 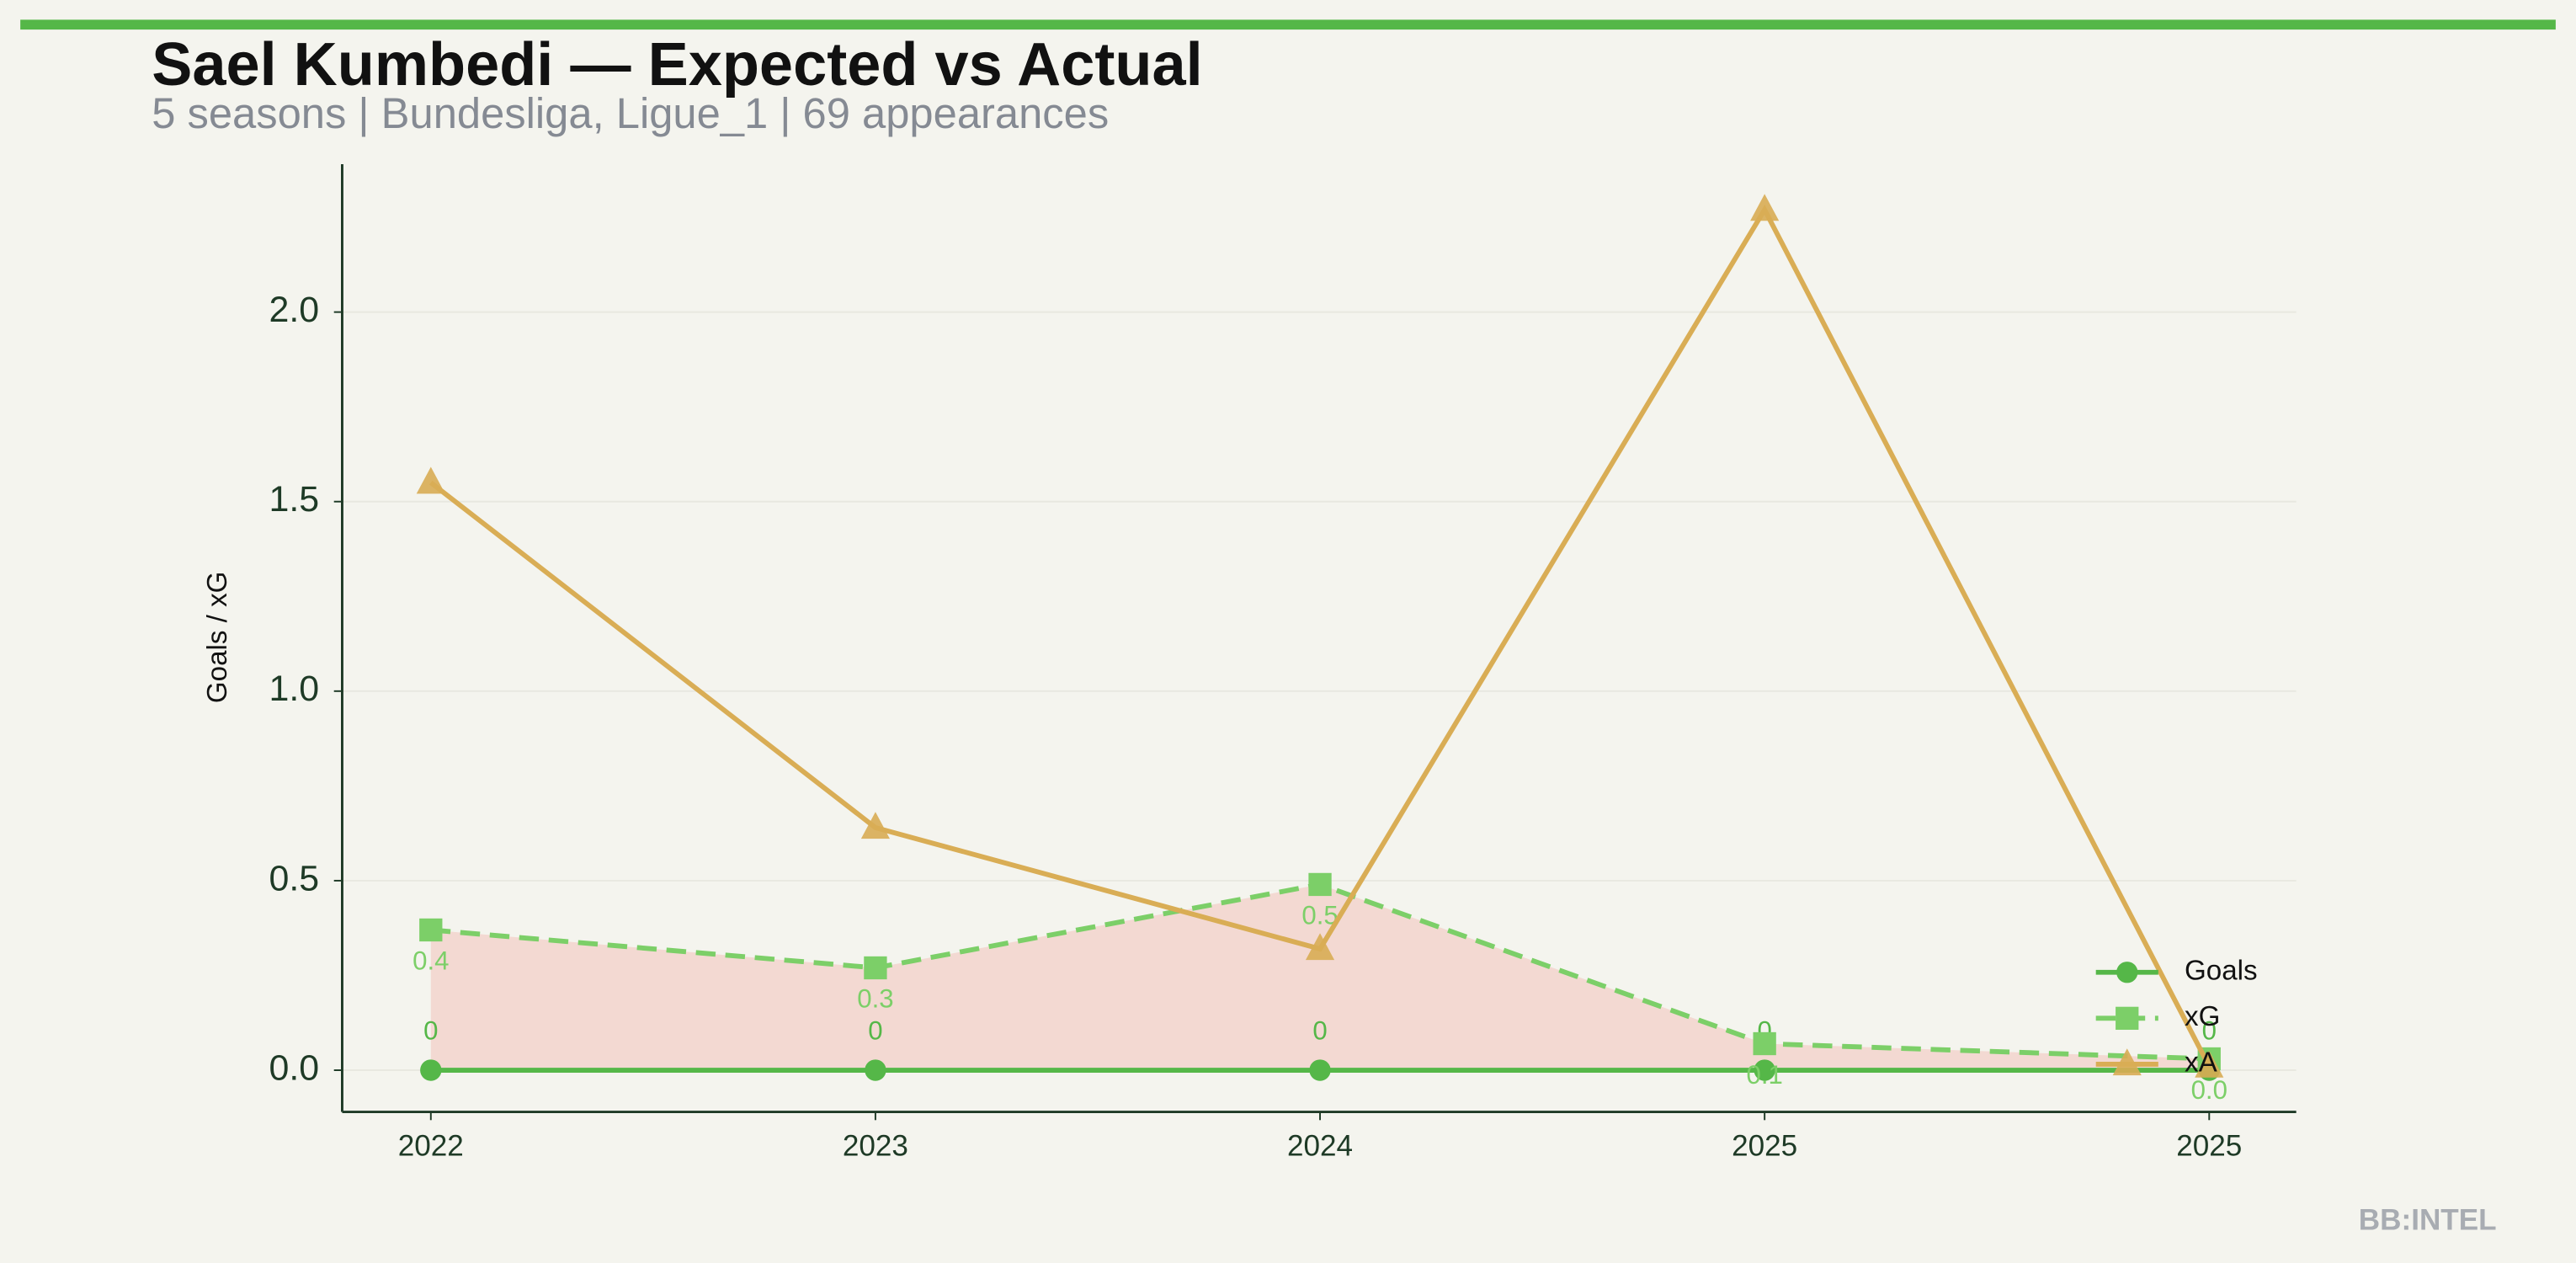 I want to click on y-tick-label: 1.5, so click(x=294, y=499).